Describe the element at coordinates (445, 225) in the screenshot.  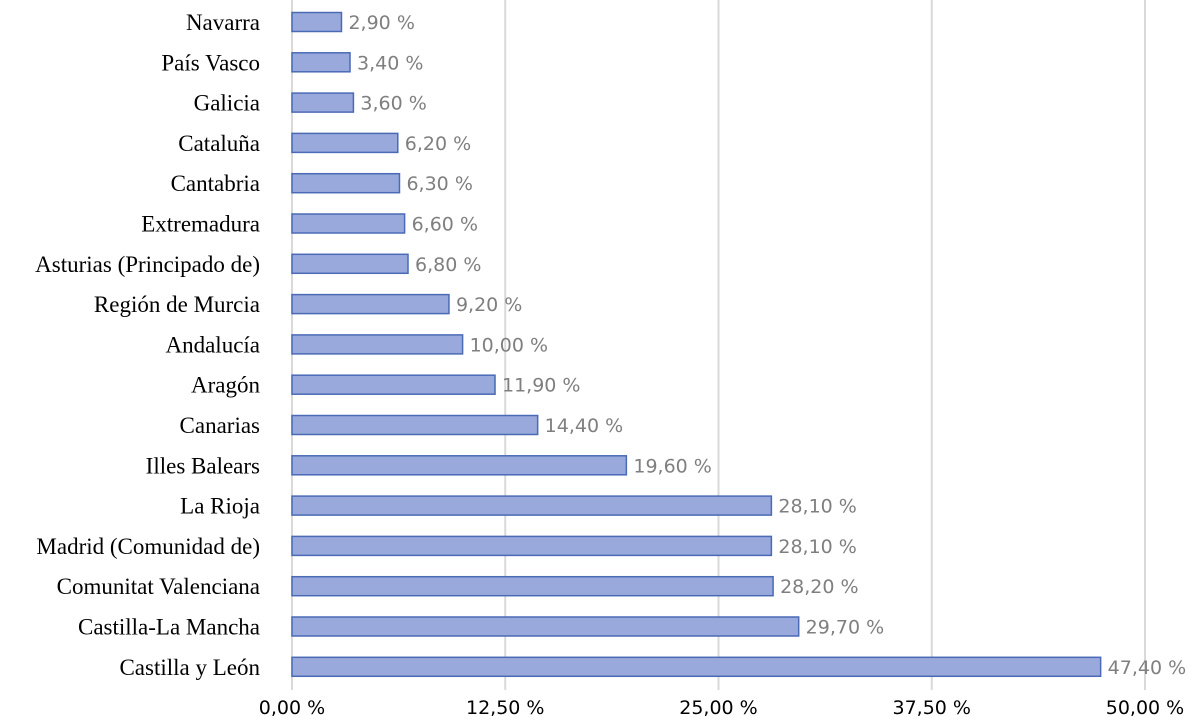
I see `data-label: 6,60 %` at that location.